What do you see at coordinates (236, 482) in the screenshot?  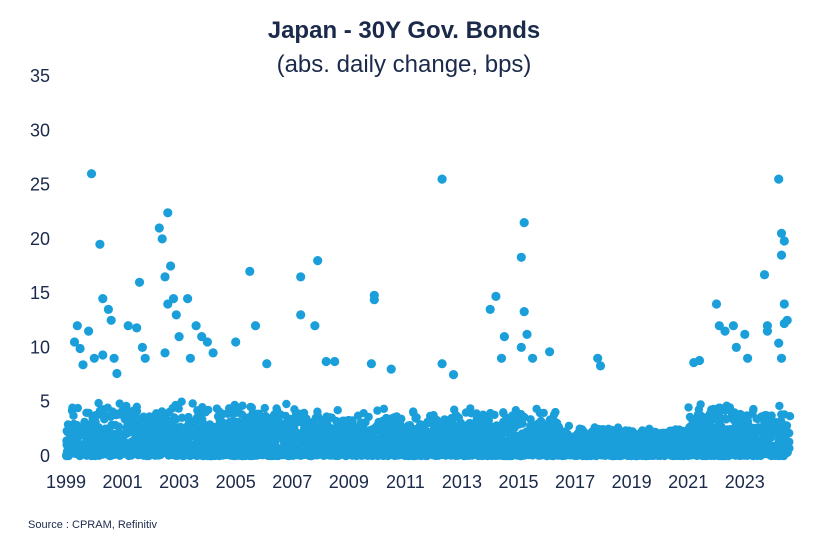 I see `x-tick-label: 2005` at bounding box center [236, 482].